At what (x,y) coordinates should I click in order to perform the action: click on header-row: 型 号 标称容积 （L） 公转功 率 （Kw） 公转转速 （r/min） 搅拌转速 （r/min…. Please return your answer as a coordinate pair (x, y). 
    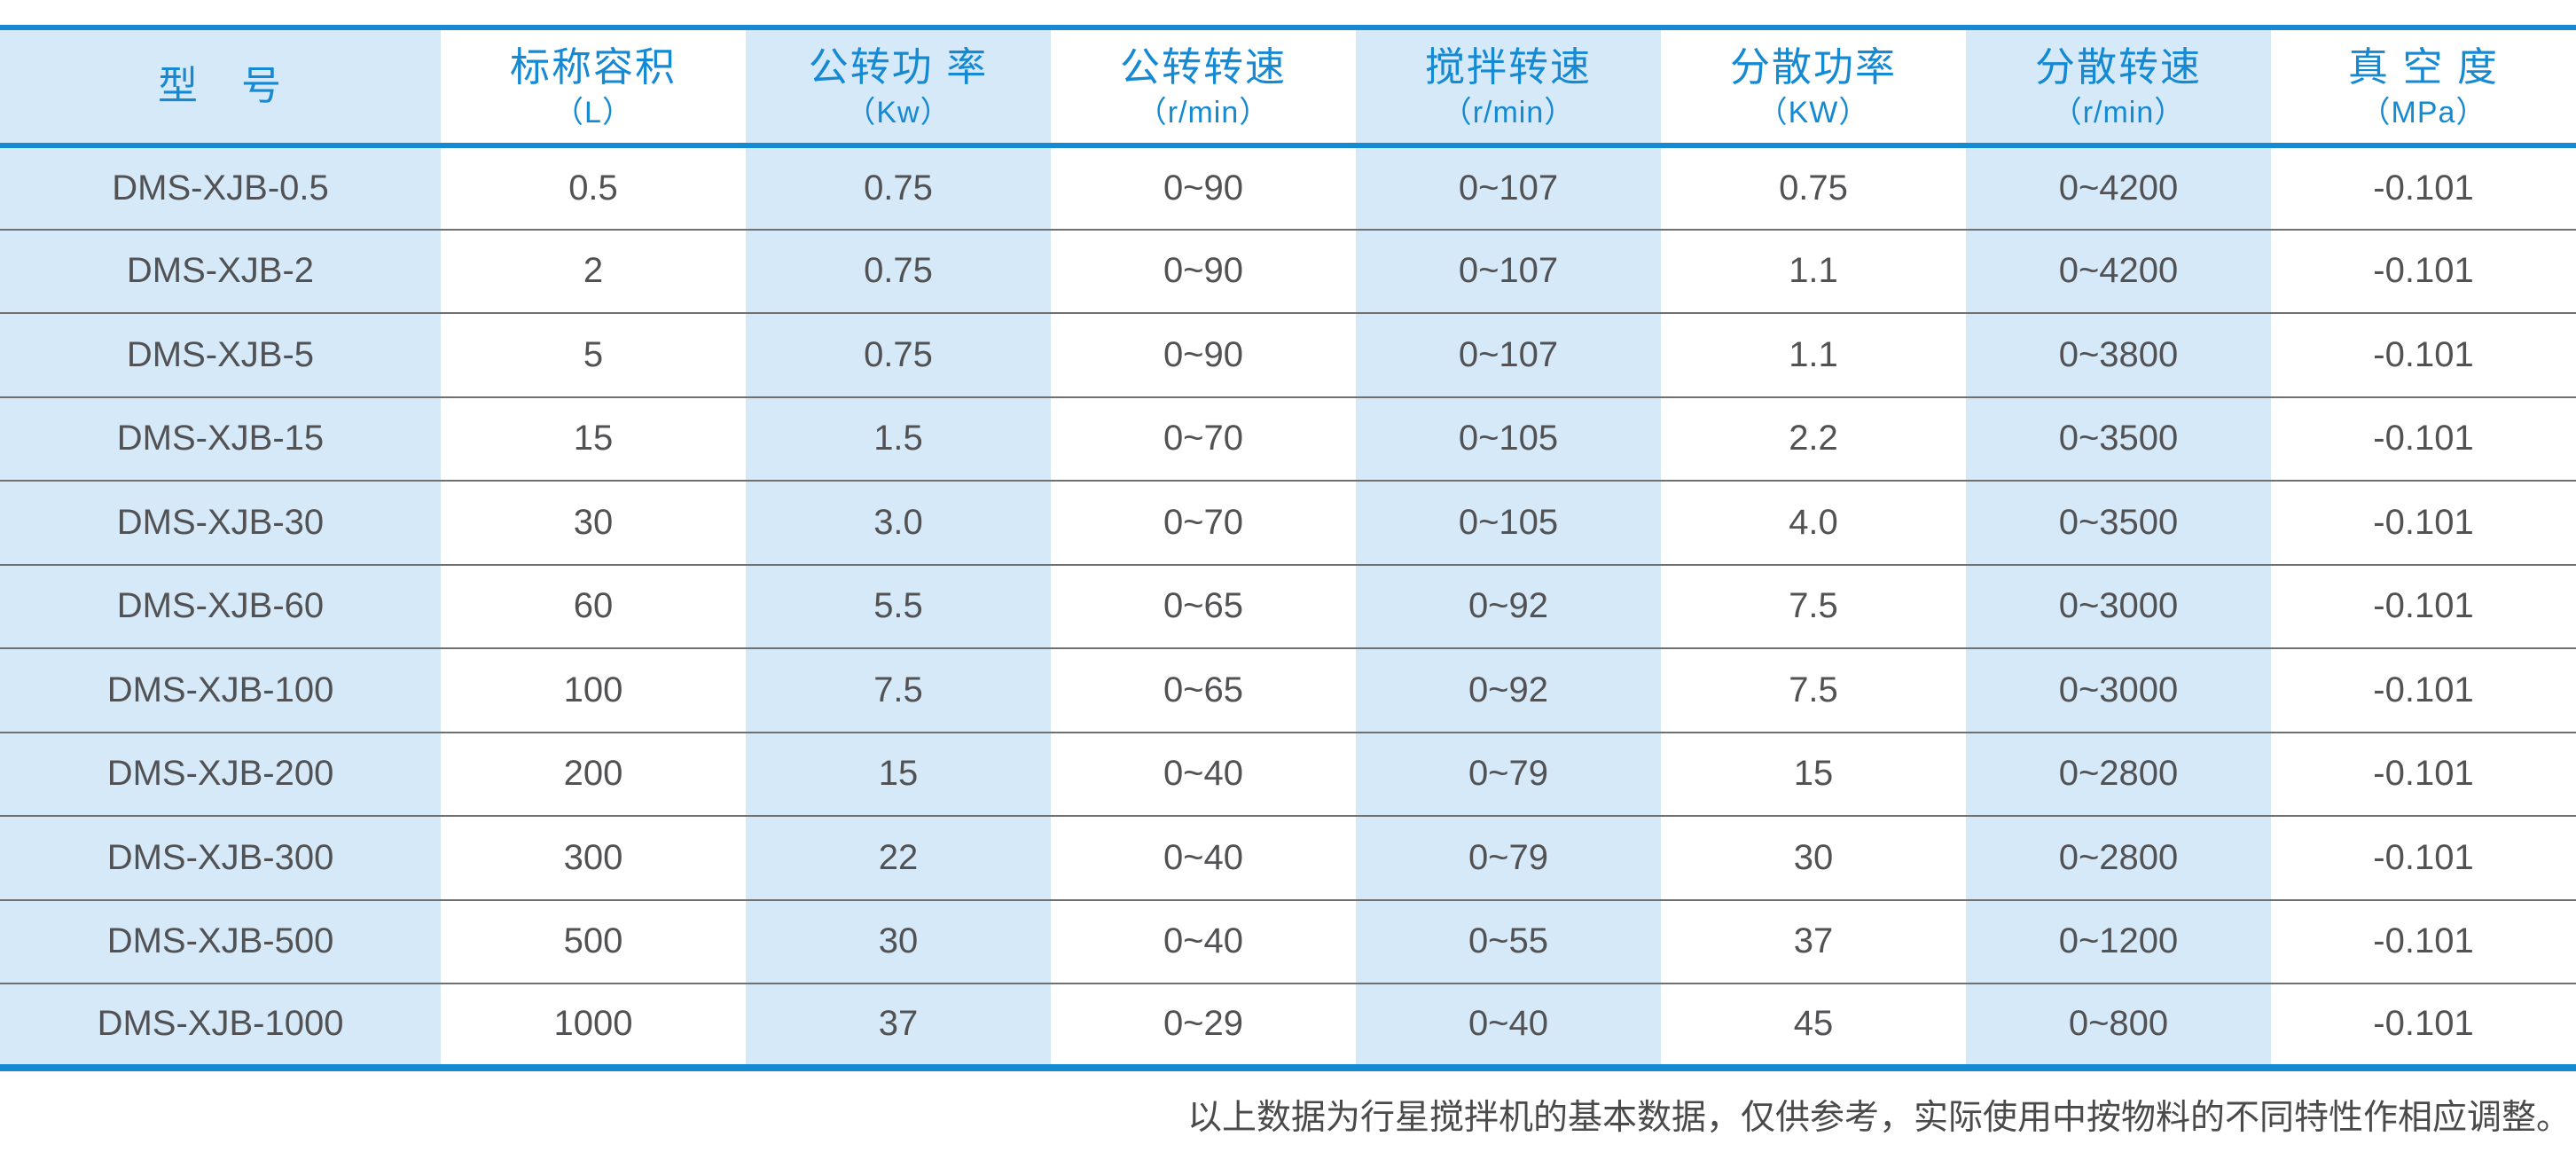
    Looking at the image, I should click on (1288, 88).